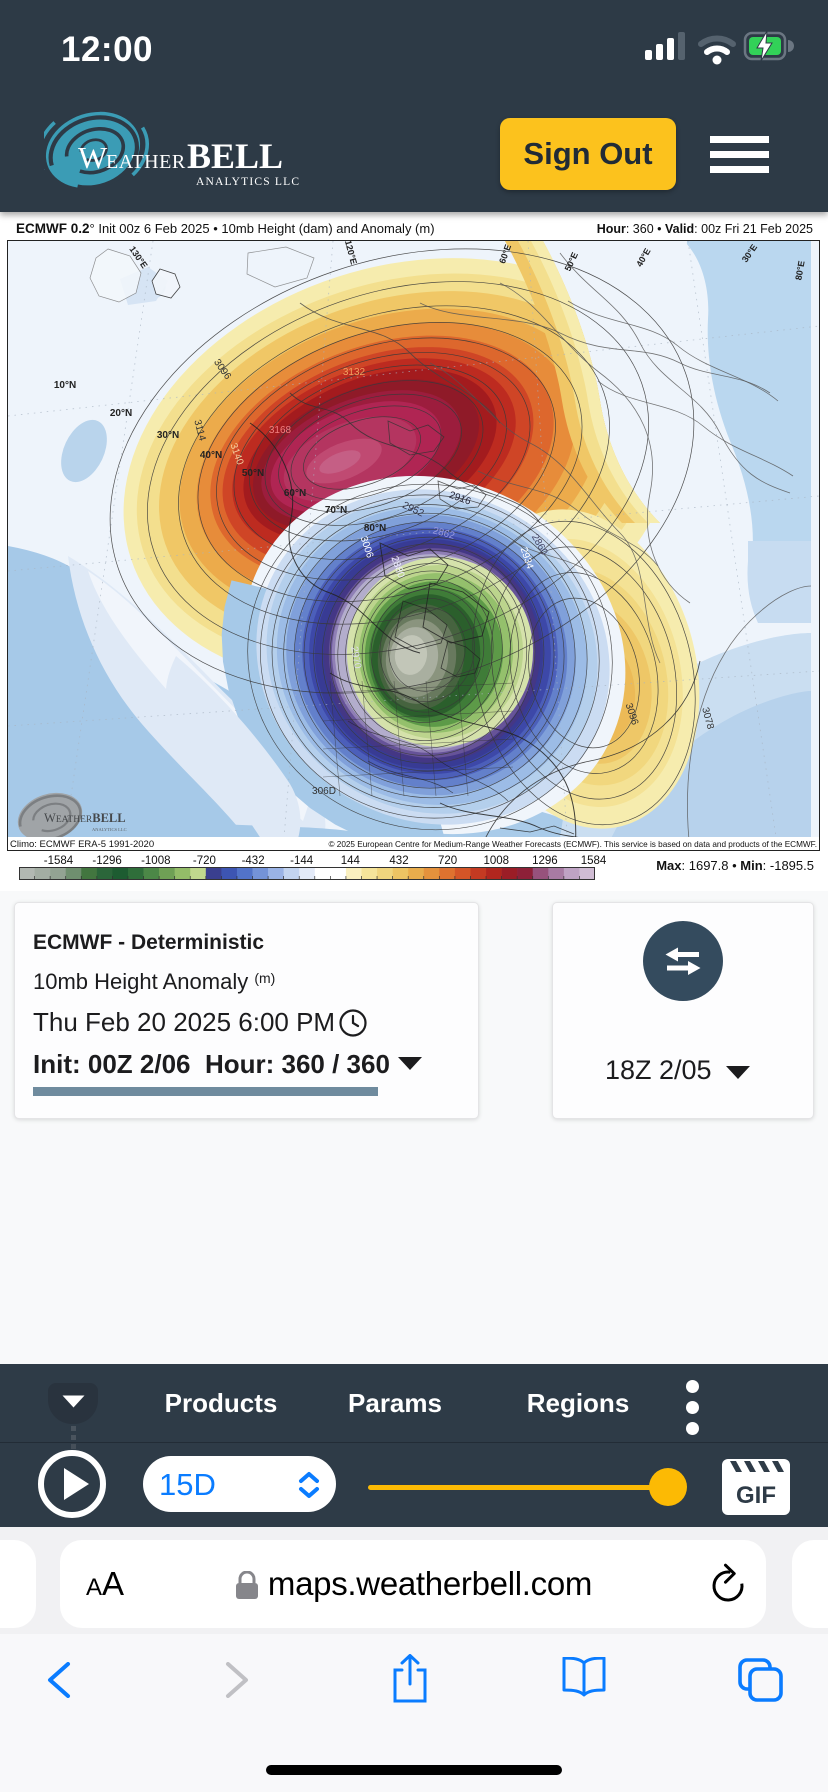 Image resolution: width=828 pixels, height=1792 pixels. I want to click on svg-text: 70°N, so click(336, 510).